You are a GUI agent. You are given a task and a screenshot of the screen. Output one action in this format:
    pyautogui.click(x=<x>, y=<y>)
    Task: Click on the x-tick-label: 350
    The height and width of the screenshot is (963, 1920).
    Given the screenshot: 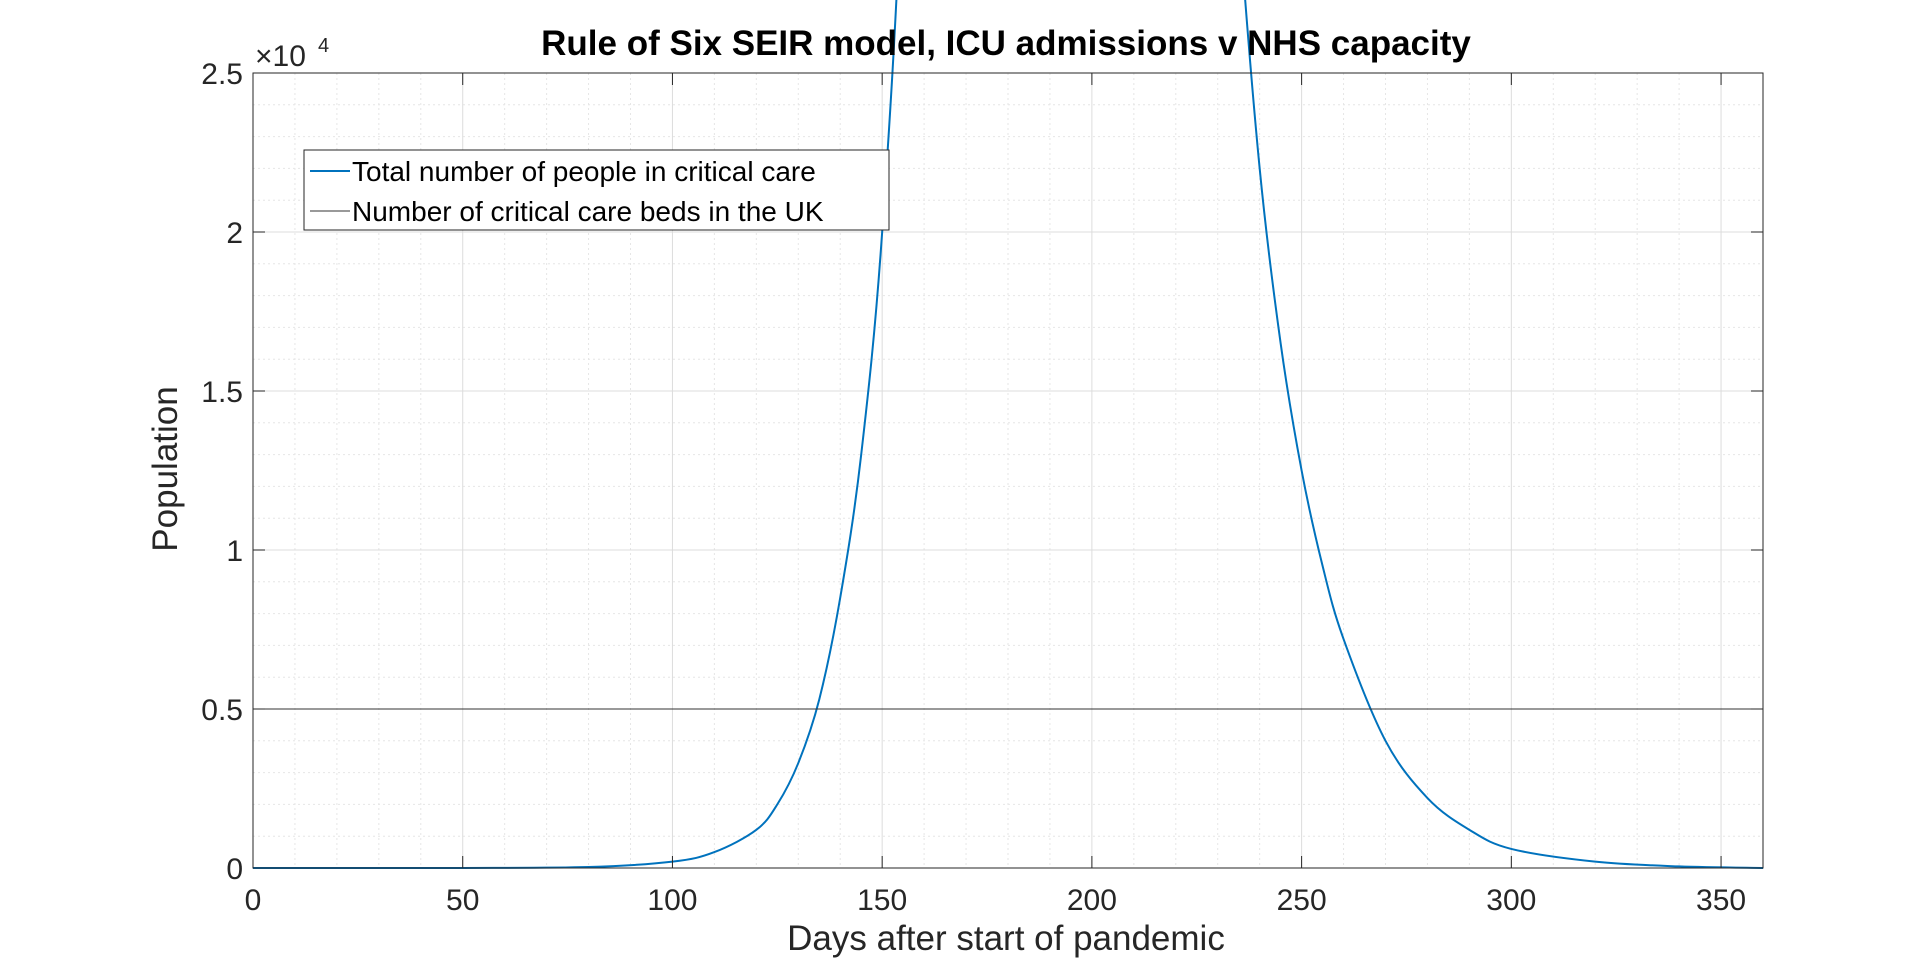 What is the action you would take?
    pyautogui.click(x=1721, y=900)
    